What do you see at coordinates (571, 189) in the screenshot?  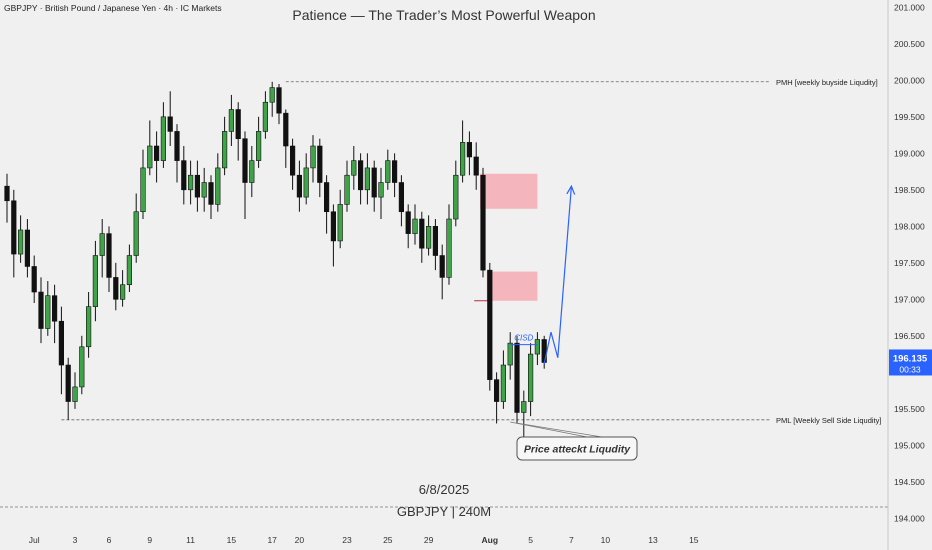 I see `projection-arrowhead` at bounding box center [571, 189].